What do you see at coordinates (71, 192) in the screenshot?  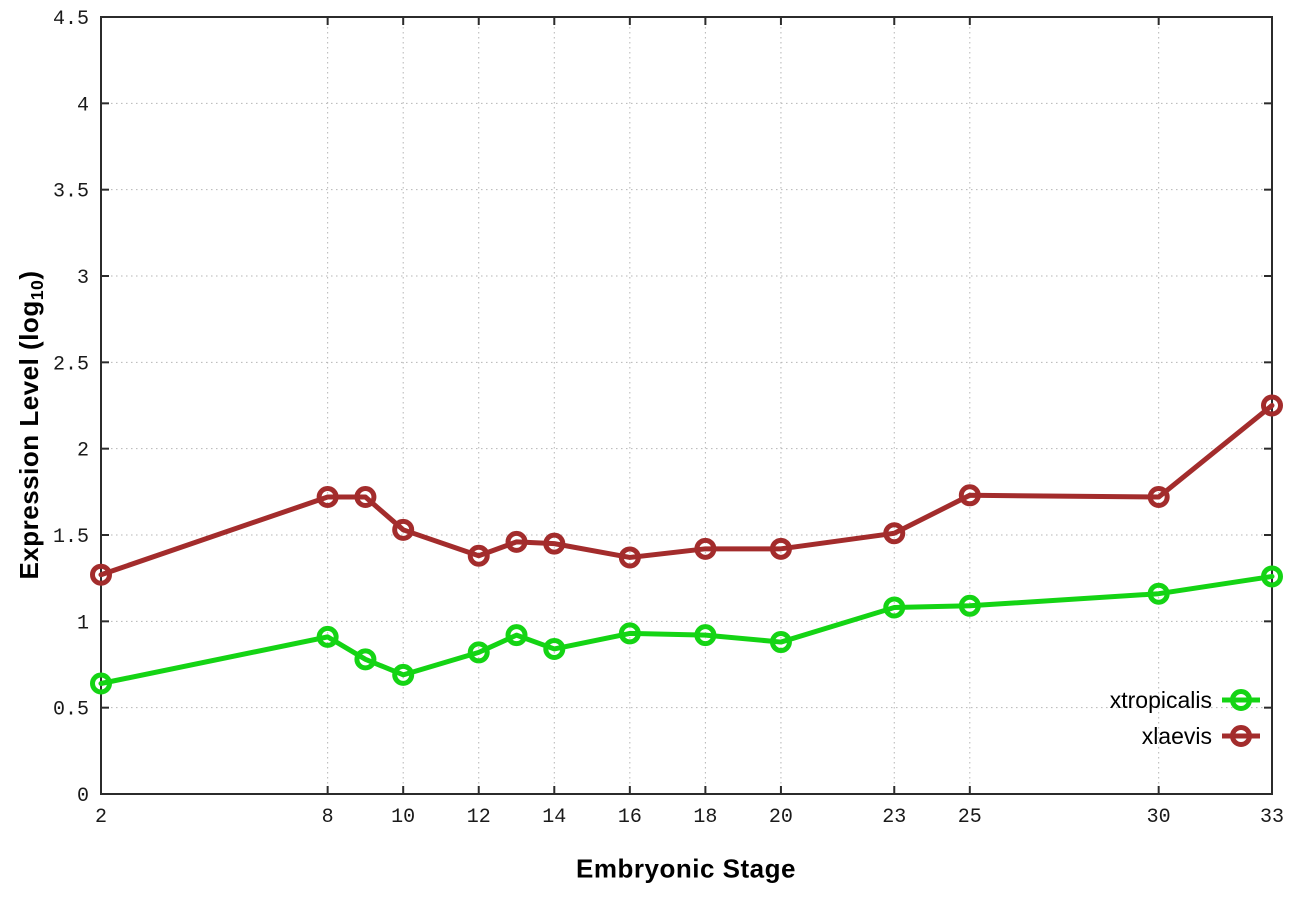 I see `y-tick-label: 3.5` at bounding box center [71, 192].